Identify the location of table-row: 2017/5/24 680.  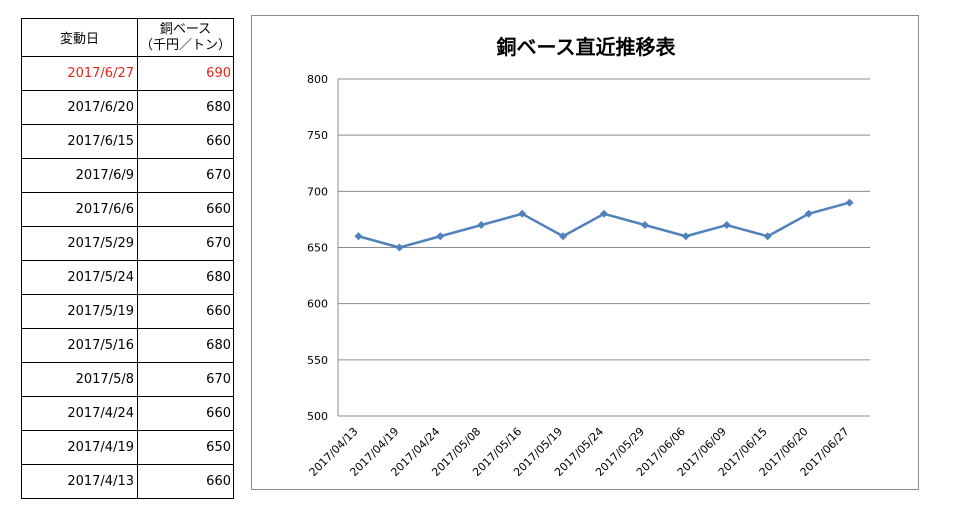
(127, 277).